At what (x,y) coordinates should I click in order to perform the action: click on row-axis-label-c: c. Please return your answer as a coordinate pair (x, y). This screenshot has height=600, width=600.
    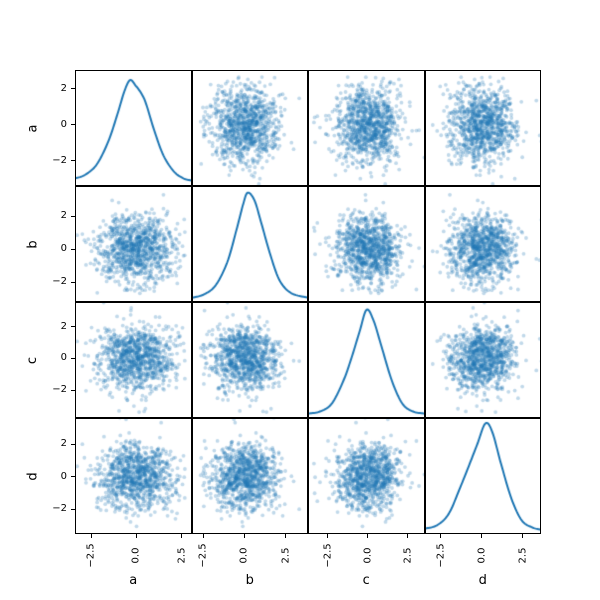
    Looking at the image, I should click on (33, 360).